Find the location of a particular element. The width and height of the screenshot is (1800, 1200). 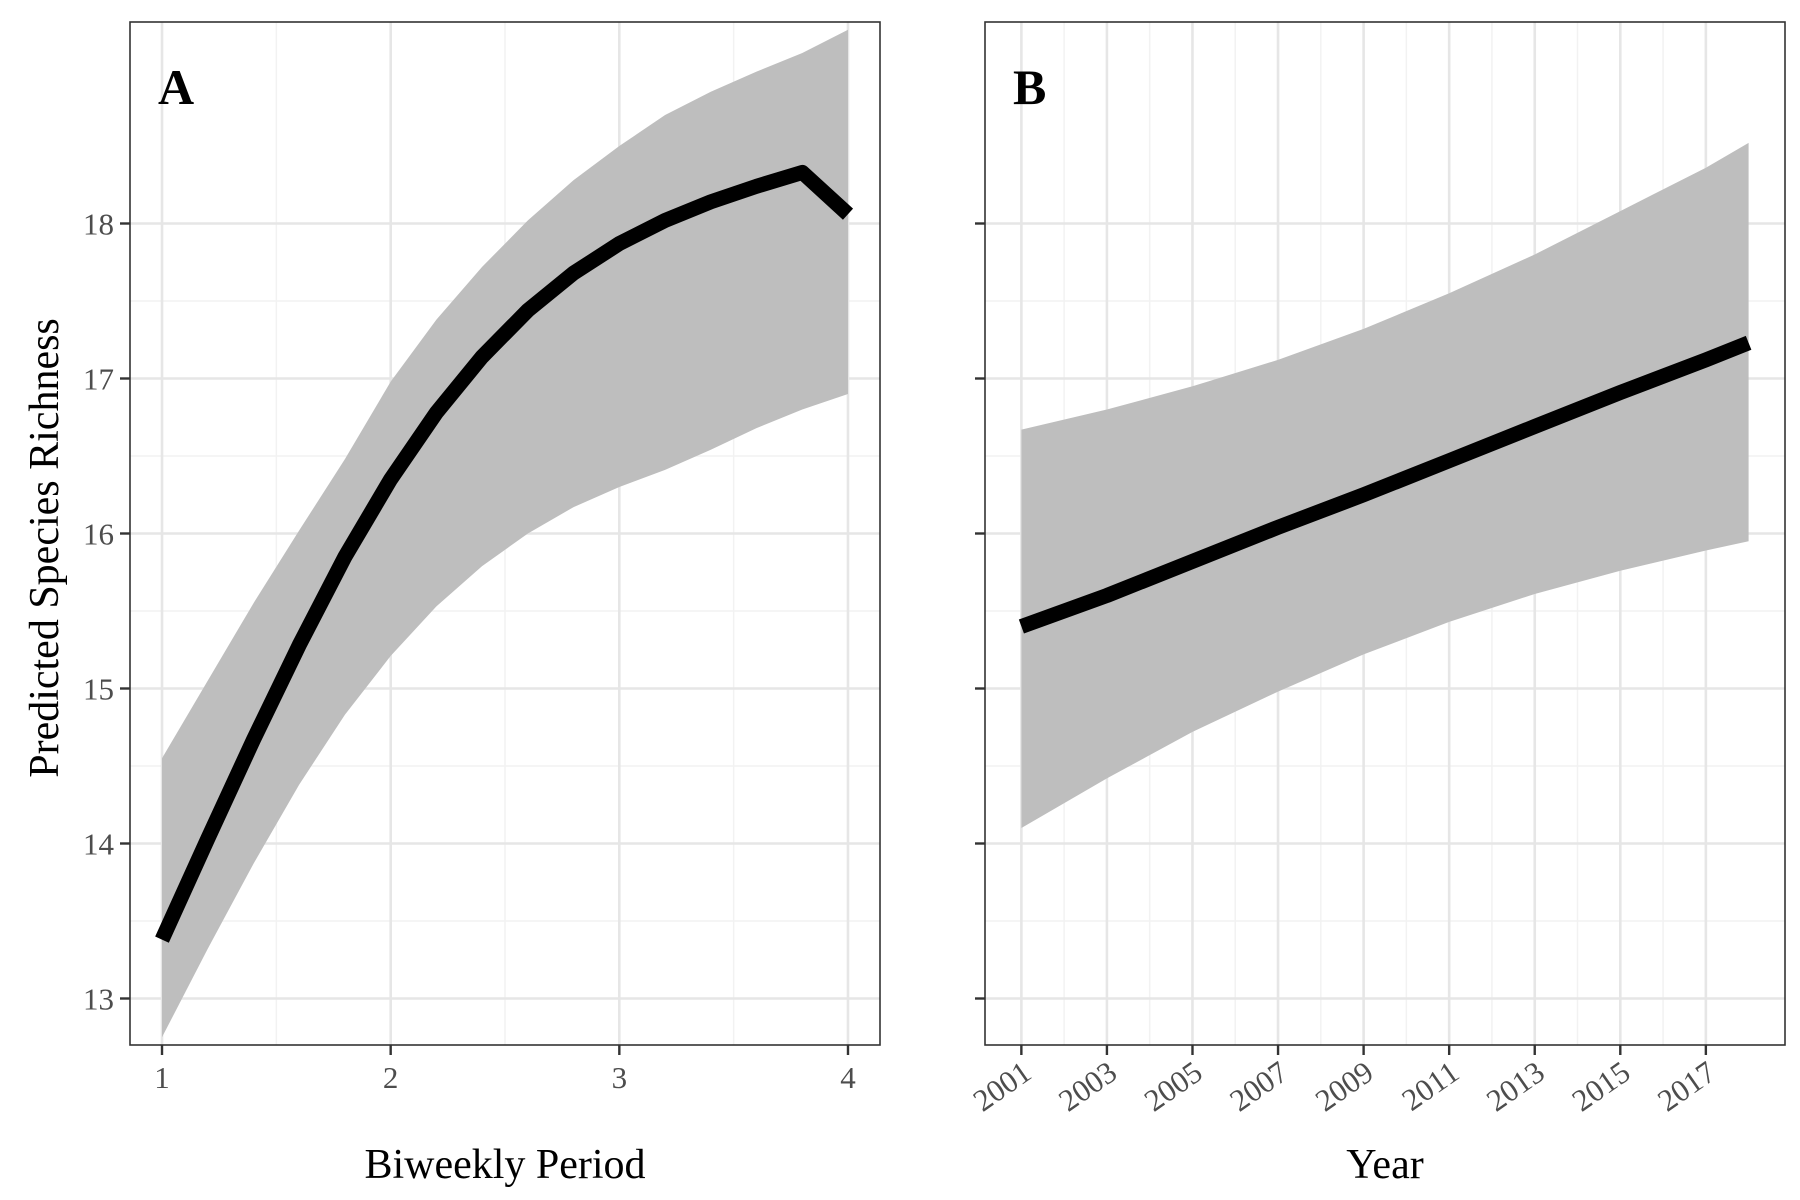

panel-b-trend-line is located at coordinates (1385, 484).